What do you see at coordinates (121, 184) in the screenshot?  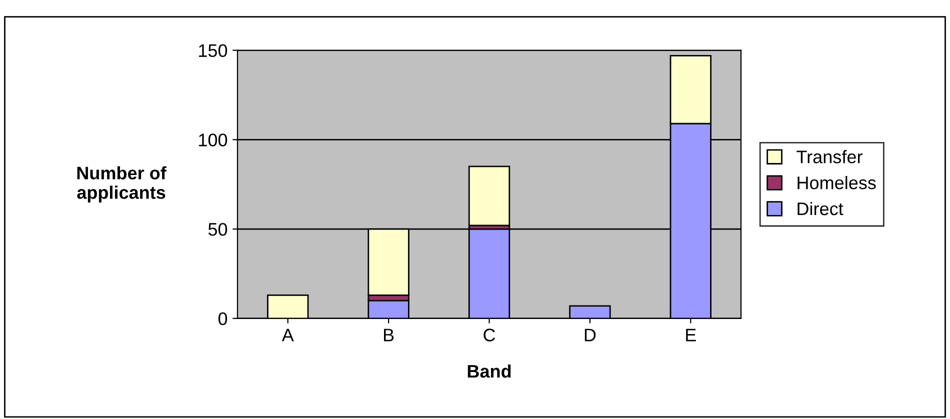 I see `y-axis-title: Number of applicants` at bounding box center [121, 184].